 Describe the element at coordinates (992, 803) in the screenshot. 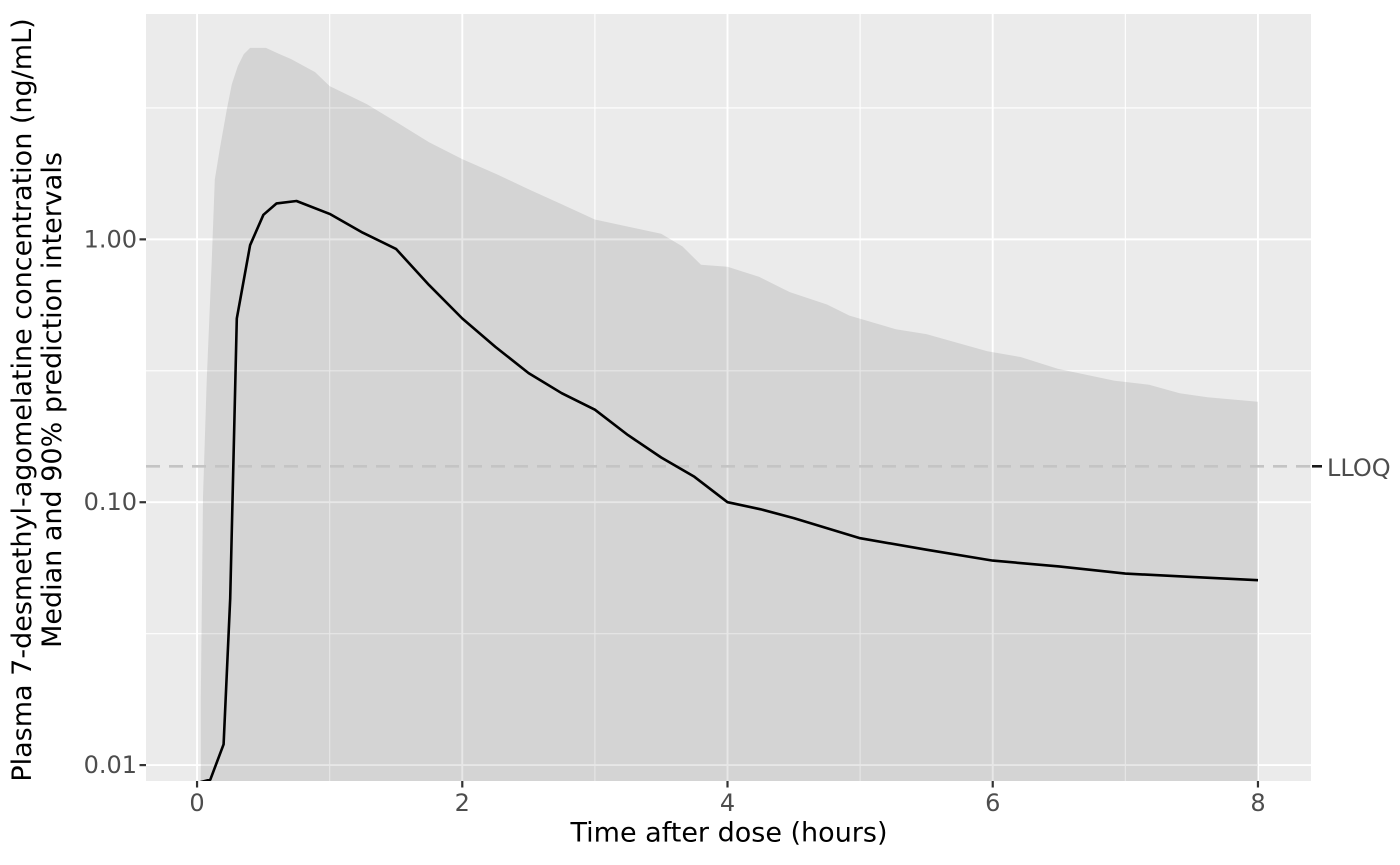

I see `x-tick-label: 6` at that location.